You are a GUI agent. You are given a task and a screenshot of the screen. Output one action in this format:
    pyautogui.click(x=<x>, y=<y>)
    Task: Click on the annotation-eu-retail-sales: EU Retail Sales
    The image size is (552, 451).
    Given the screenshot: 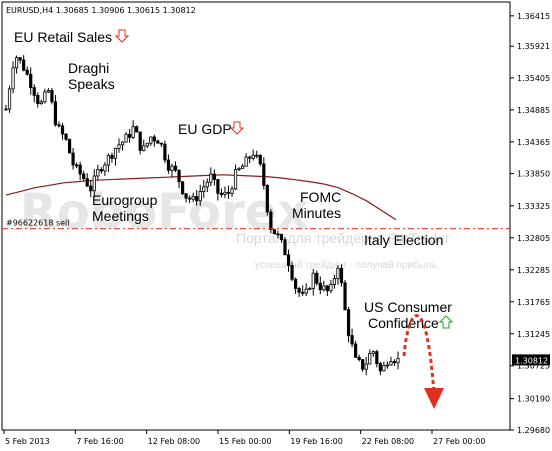 What is the action you would take?
    pyautogui.click(x=63, y=37)
    